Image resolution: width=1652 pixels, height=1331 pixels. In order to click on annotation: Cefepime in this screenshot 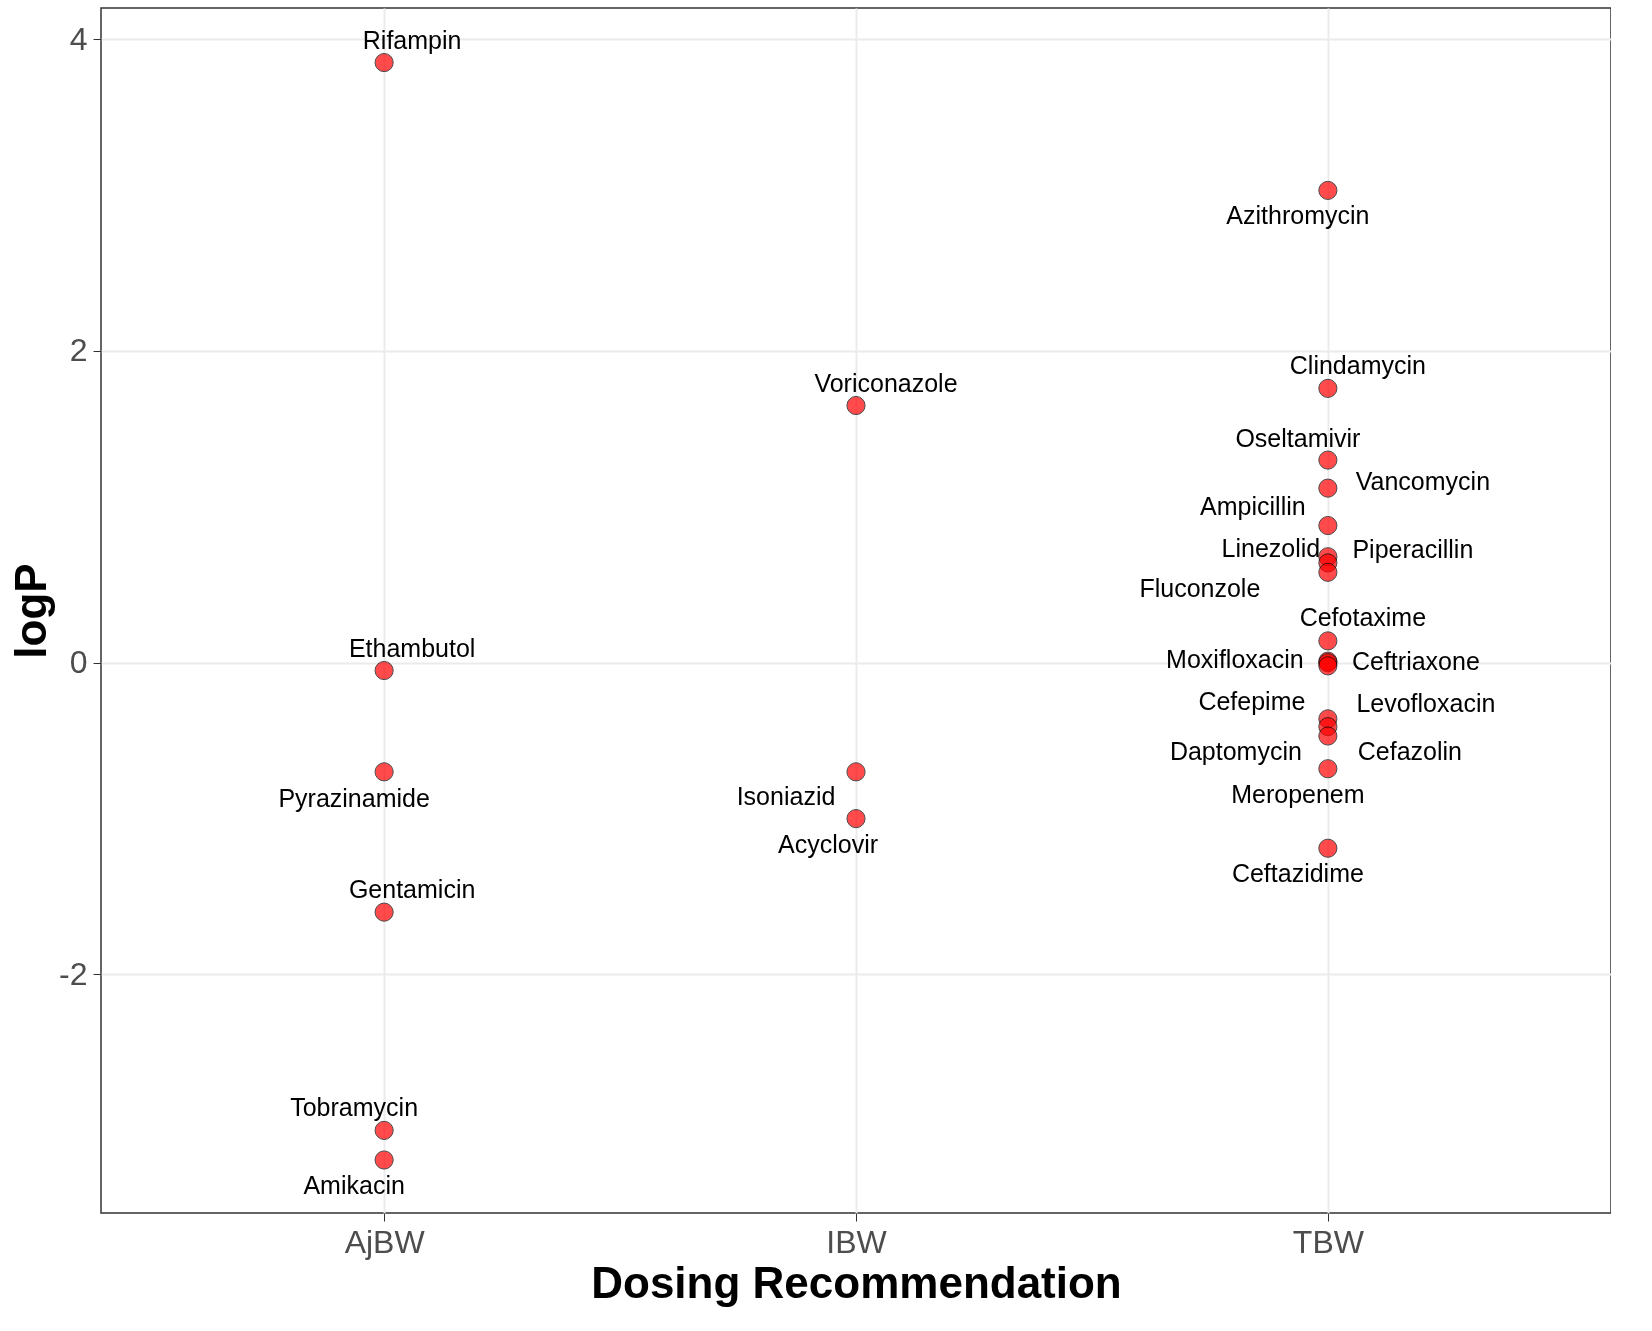, I will do `click(1252, 700)`.